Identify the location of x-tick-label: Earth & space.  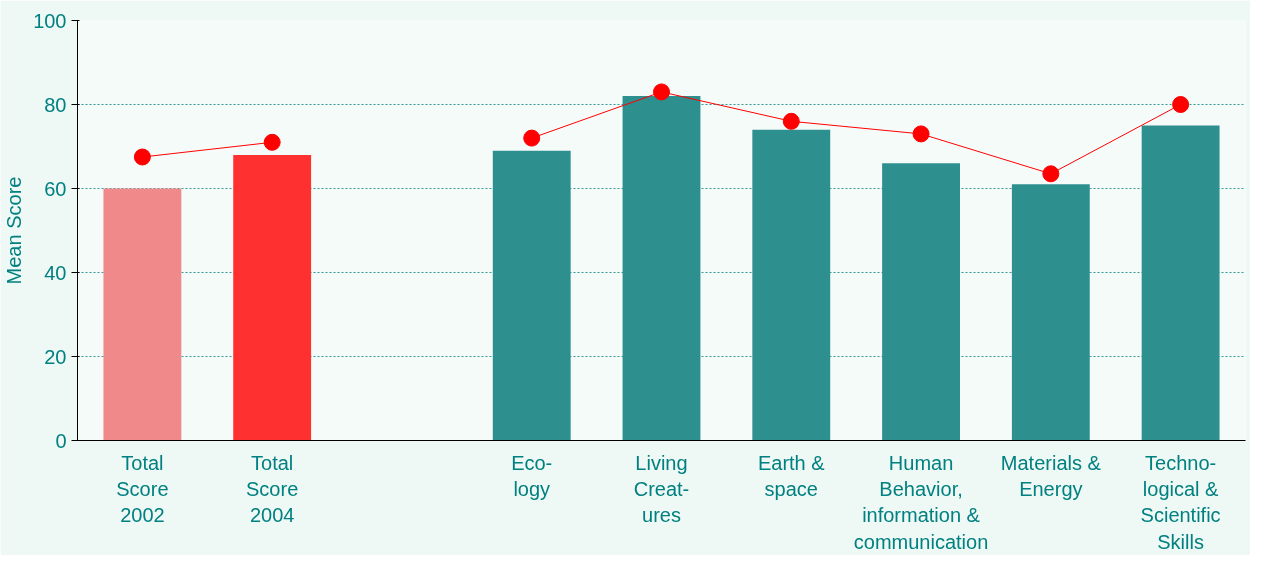
(791, 475).